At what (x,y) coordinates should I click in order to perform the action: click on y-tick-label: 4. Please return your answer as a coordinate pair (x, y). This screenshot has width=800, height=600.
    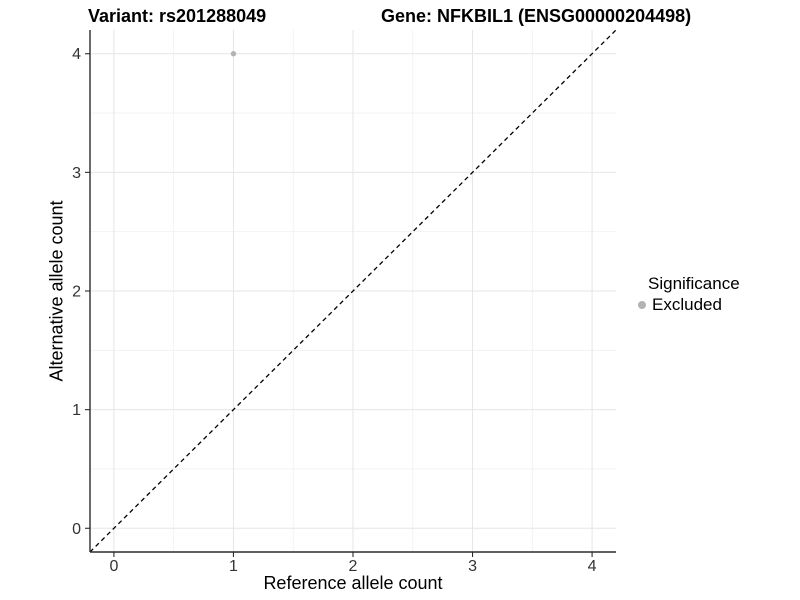
    Looking at the image, I should click on (76, 54).